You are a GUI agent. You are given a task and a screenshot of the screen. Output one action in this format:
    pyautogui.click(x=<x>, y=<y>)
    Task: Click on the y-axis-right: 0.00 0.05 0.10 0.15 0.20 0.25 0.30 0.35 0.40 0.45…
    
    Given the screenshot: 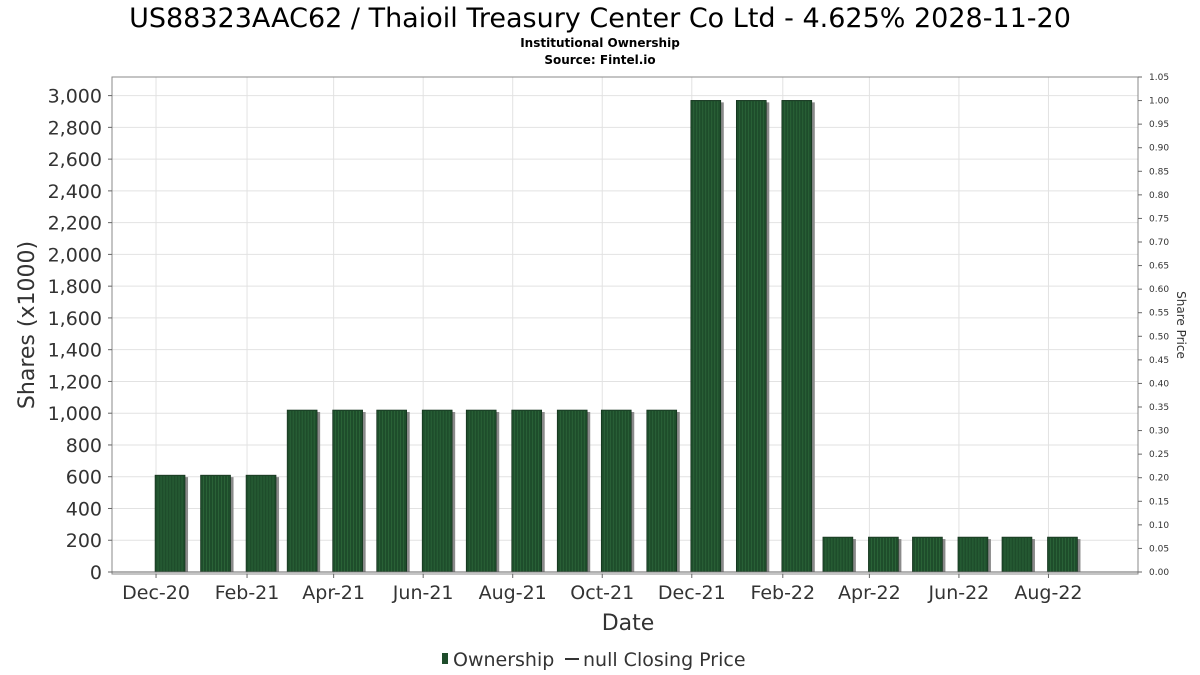 What is the action you would take?
    pyautogui.click(x=1153, y=325)
    